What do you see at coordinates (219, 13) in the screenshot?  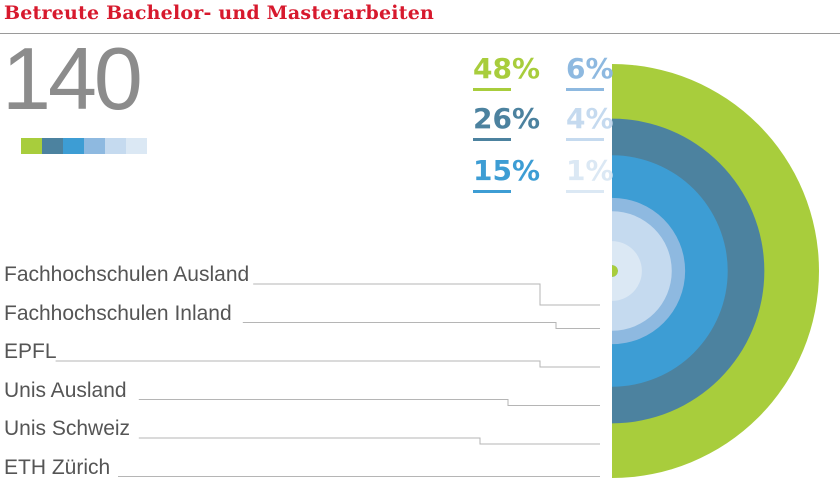 I see `chart-title: Betreute Bachelor- und Masterarbeiten` at bounding box center [219, 13].